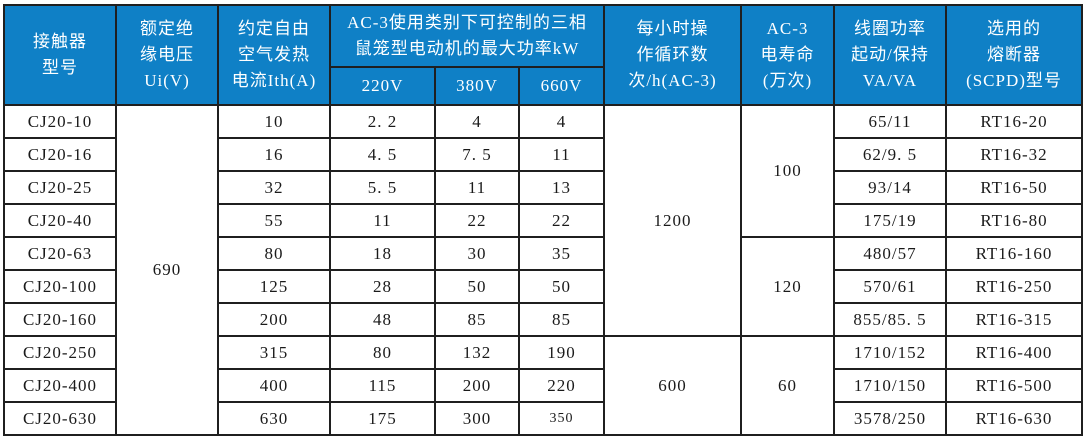 Image resolution: width=1085 pixels, height=444 pixels. Describe the element at coordinates (890, 55) in the screenshot. I see `header-cell: 线圈功率 起动/保持 VA/VA` at that location.